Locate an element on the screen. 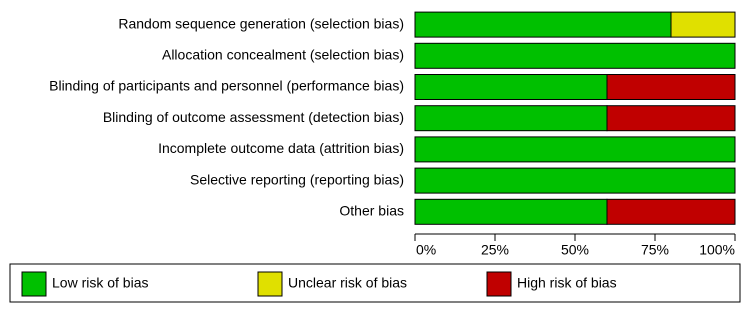  x-tick-label: 75% is located at coordinates (655, 250).